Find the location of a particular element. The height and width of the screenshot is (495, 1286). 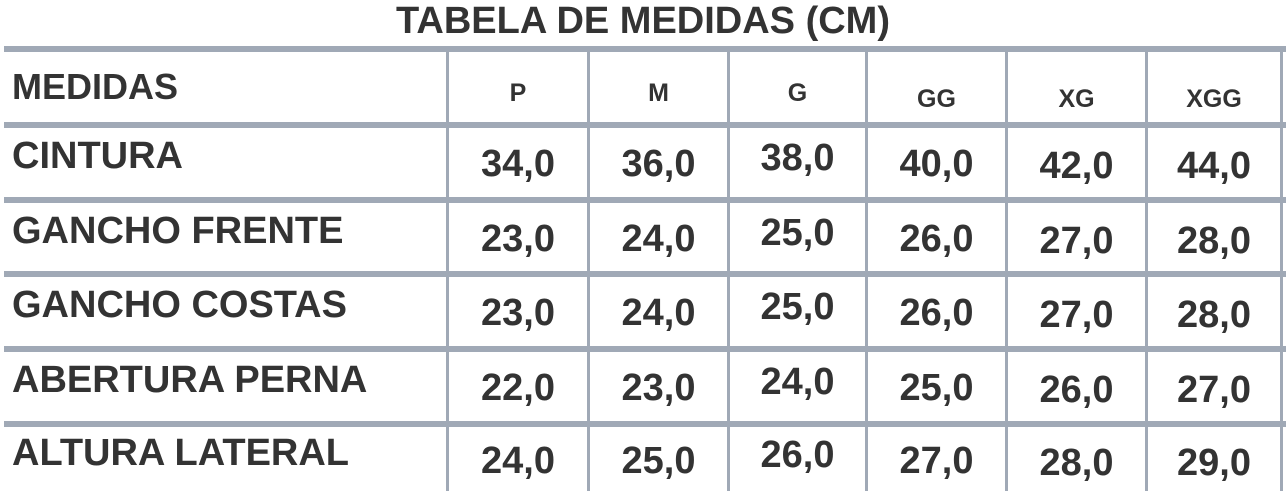

row-label: ABERTURA PERNA is located at coordinates (190, 380).